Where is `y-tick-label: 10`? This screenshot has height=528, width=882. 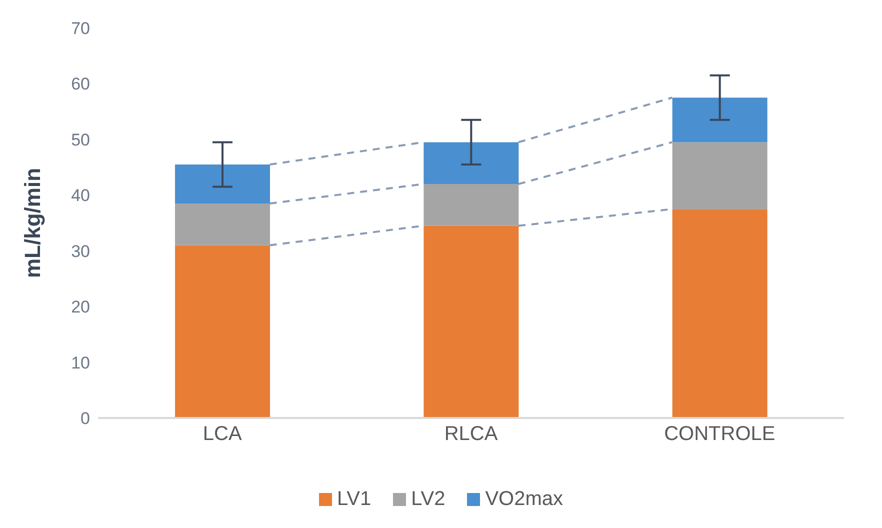
y-tick-label: 10 is located at coordinates (80, 362).